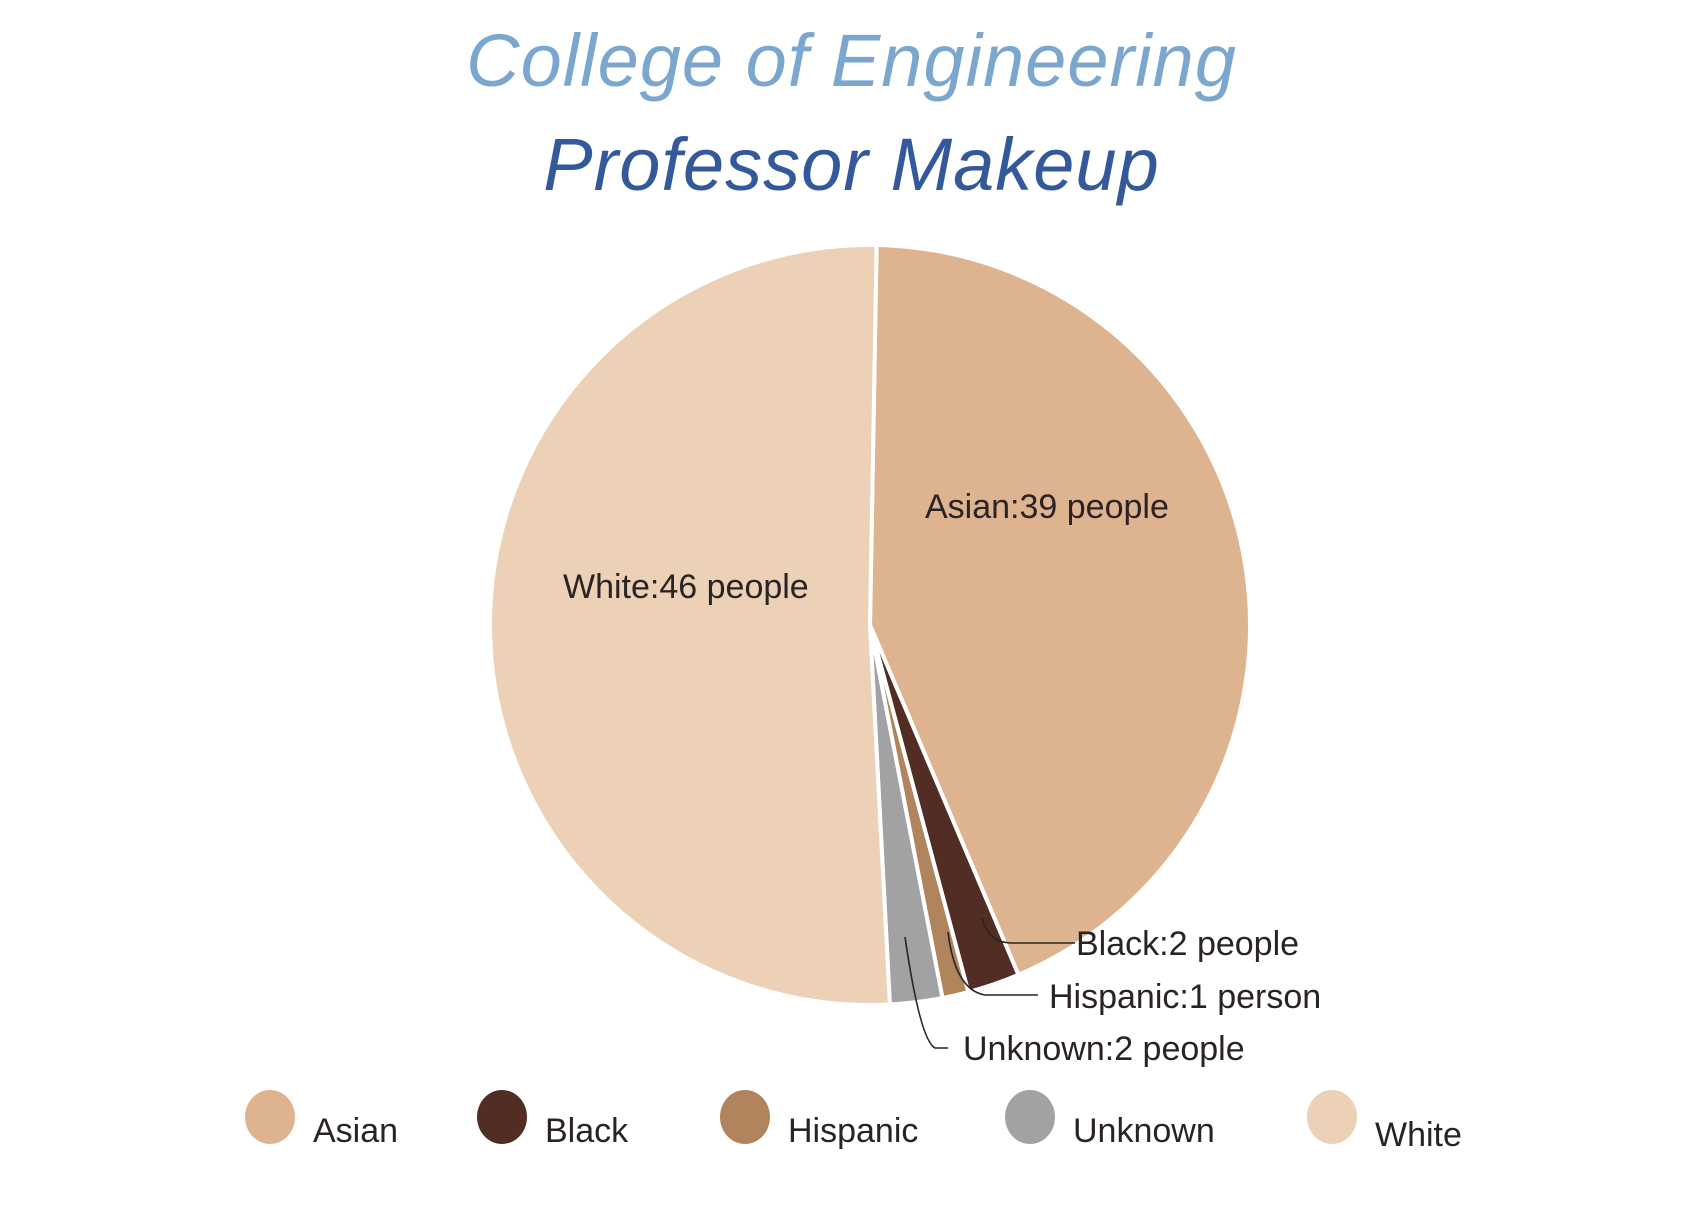  I want to click on leader-line-unknown, so click(926, 992).